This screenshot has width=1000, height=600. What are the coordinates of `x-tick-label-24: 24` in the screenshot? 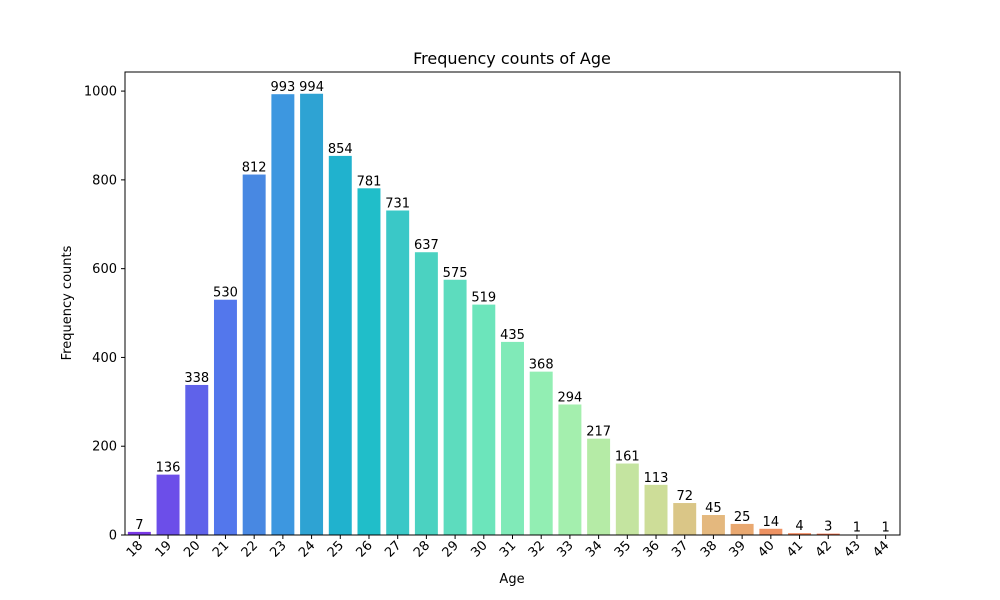 It's located at (307, 549).